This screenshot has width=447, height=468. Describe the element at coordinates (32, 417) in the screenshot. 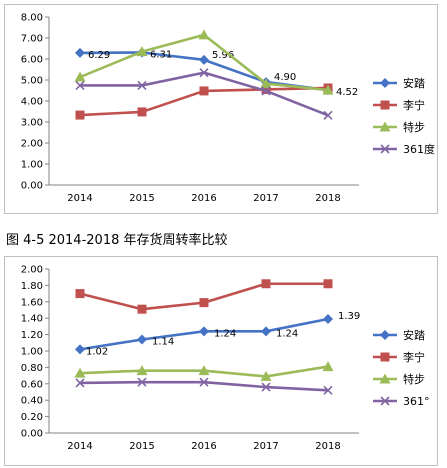

I see `y-tick-label: 0.20` at that location.